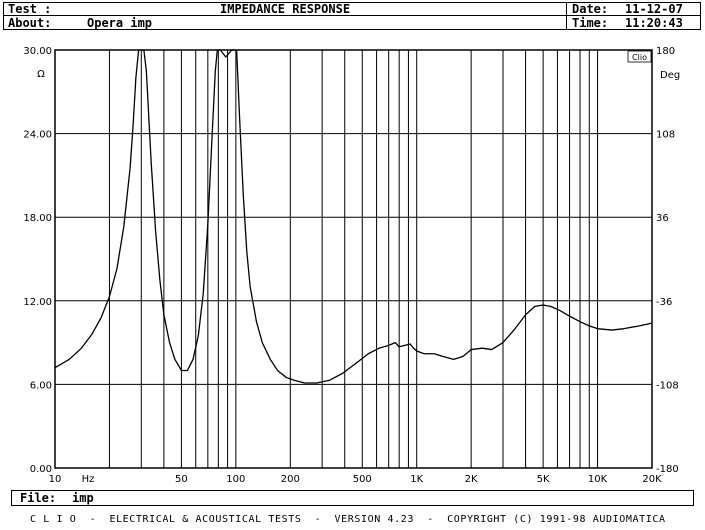 Image resolution: width=705 pixels, height=530 pixels. I want to click on x-tick-label: 1K, so click(416, 479).